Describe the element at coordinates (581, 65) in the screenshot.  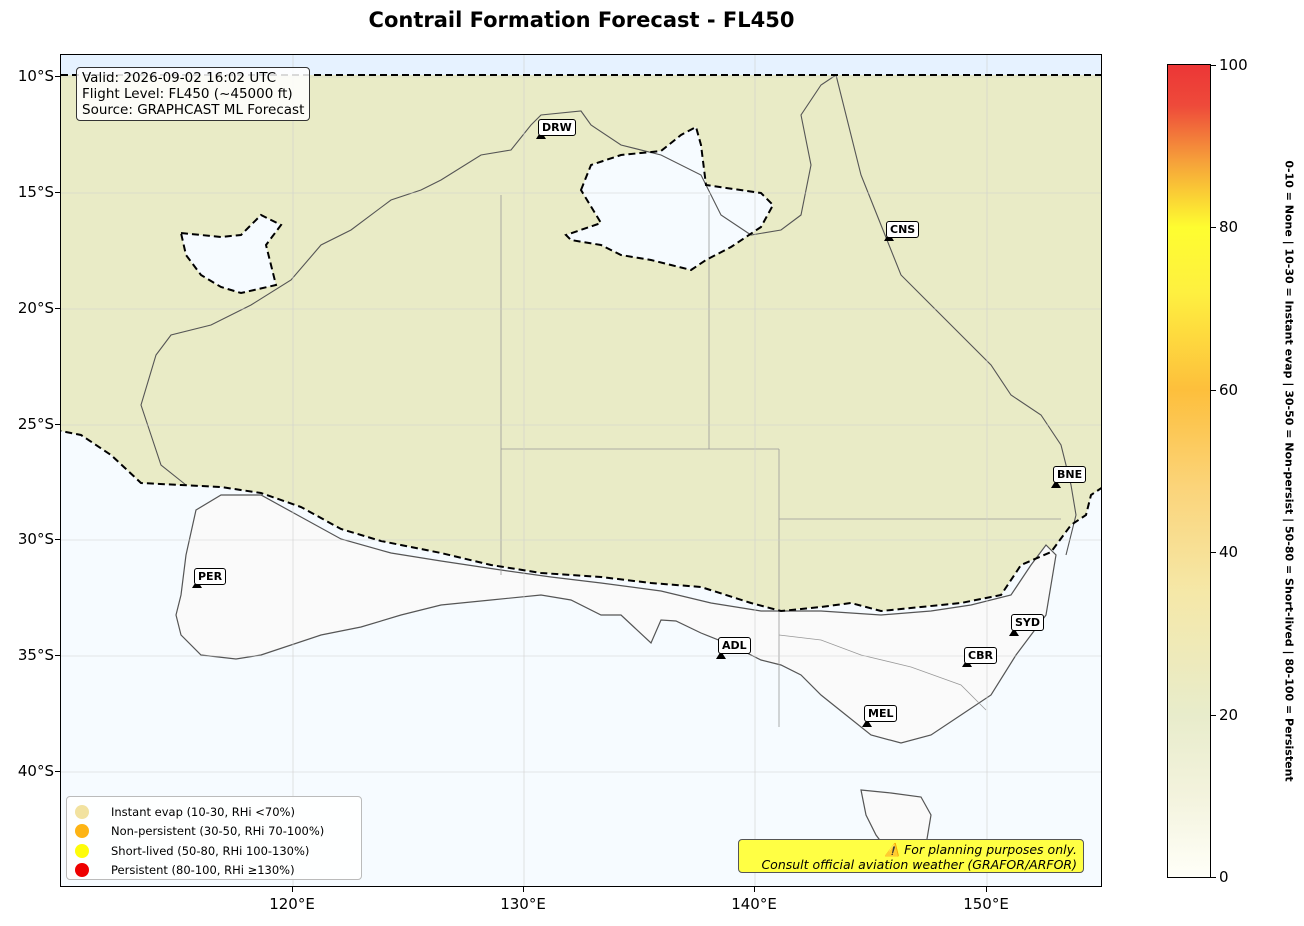
I see `north-band` at that location.